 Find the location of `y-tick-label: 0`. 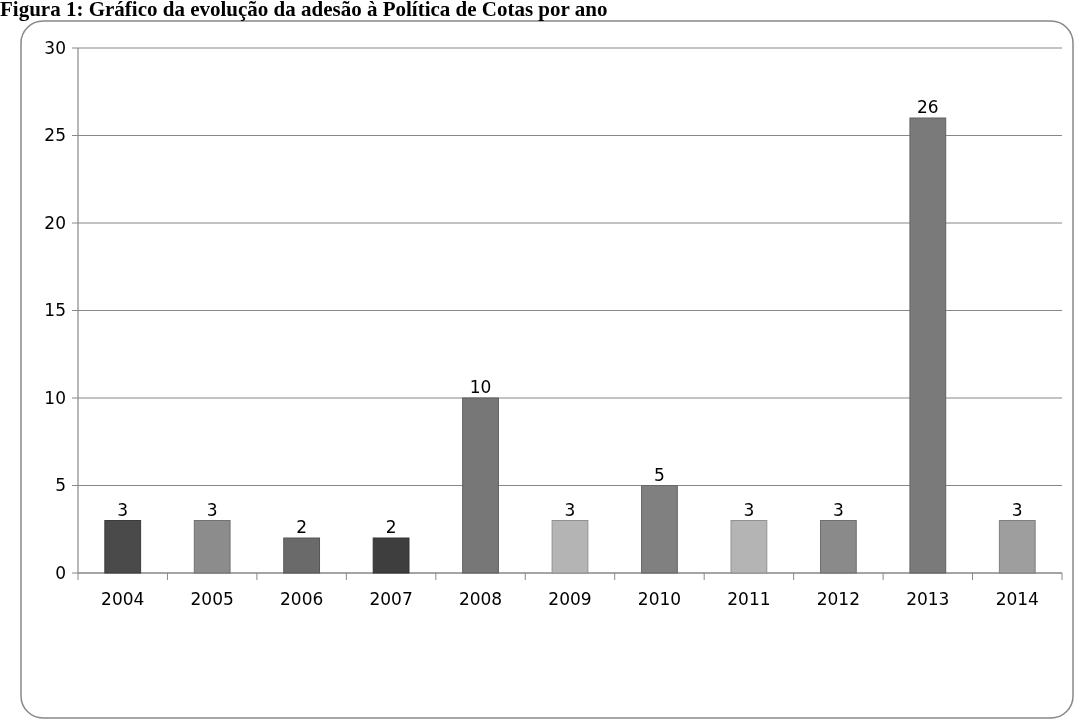

y-tick-label: 0 is located at coordinates (60, 572).